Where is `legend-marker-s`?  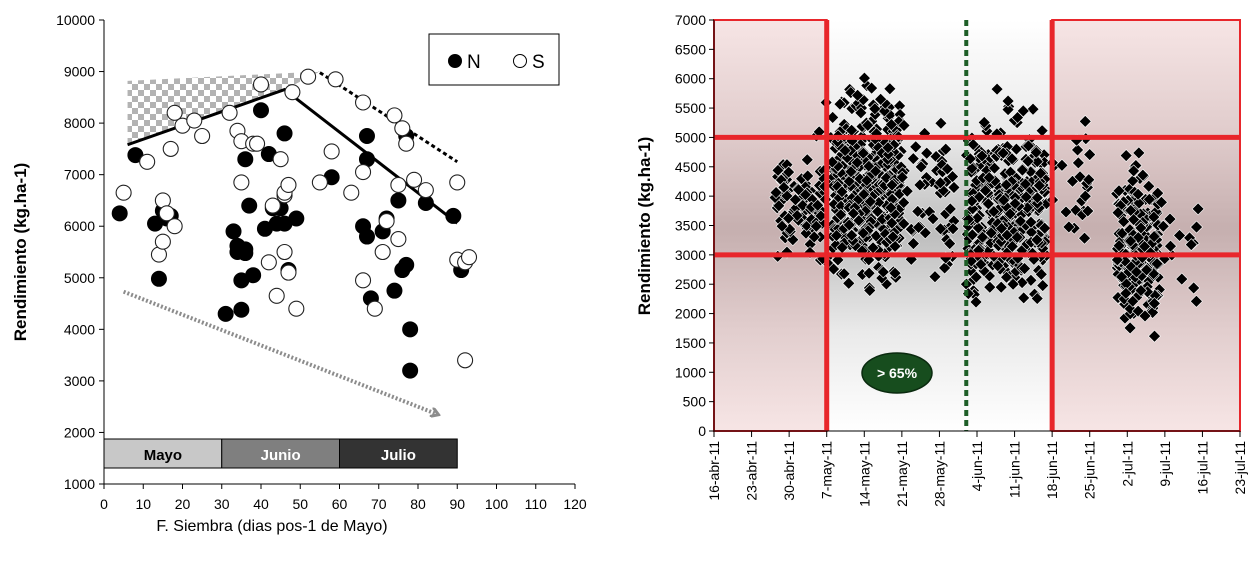
legend-marker-s is located at coordinates (520, 61).